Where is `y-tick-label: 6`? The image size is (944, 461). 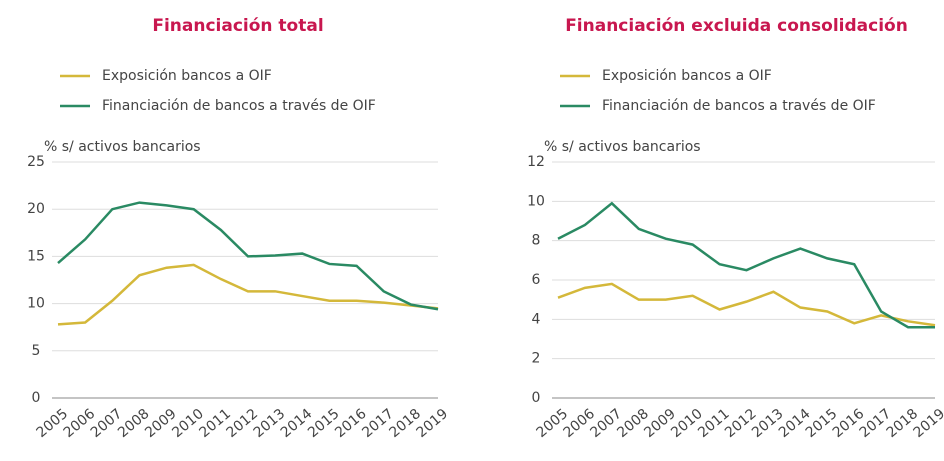
y-tick-label: 6 is located at coordinates (536, 280).